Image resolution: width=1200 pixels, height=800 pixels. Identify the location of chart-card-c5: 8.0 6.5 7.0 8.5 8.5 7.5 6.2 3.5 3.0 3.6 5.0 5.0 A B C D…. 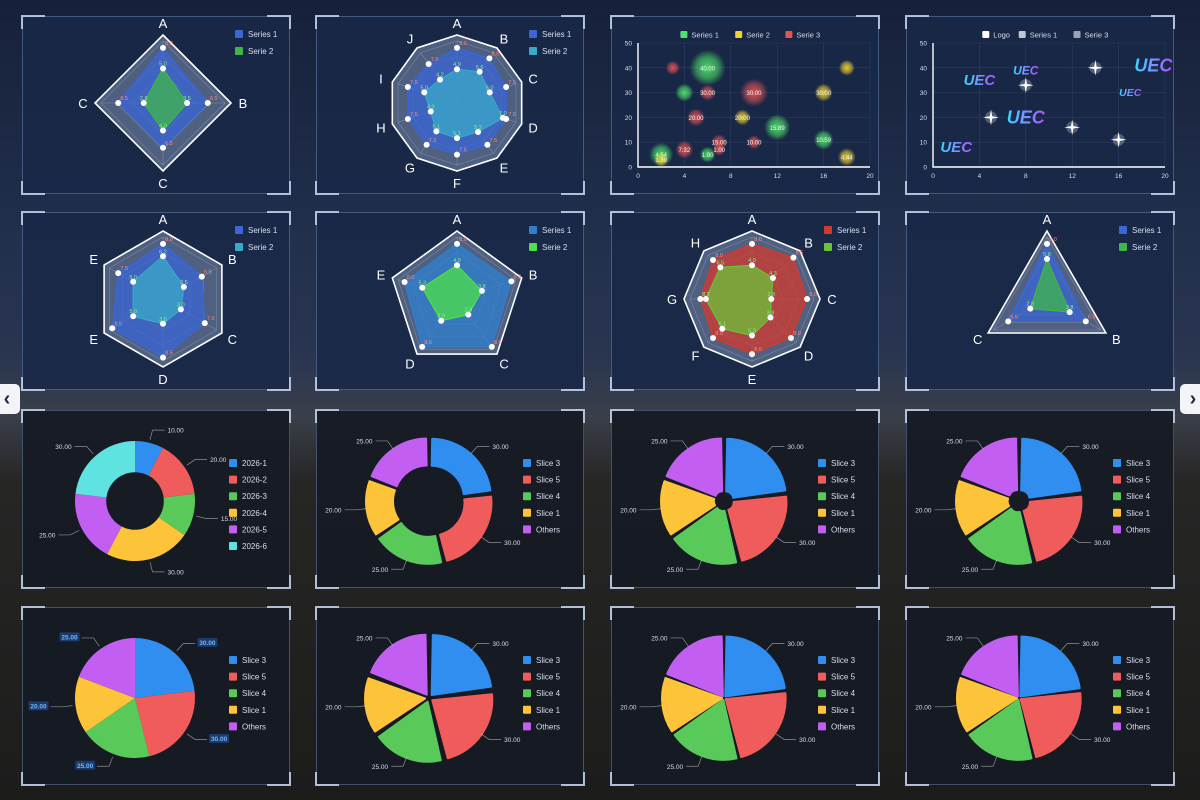
(156, 301).